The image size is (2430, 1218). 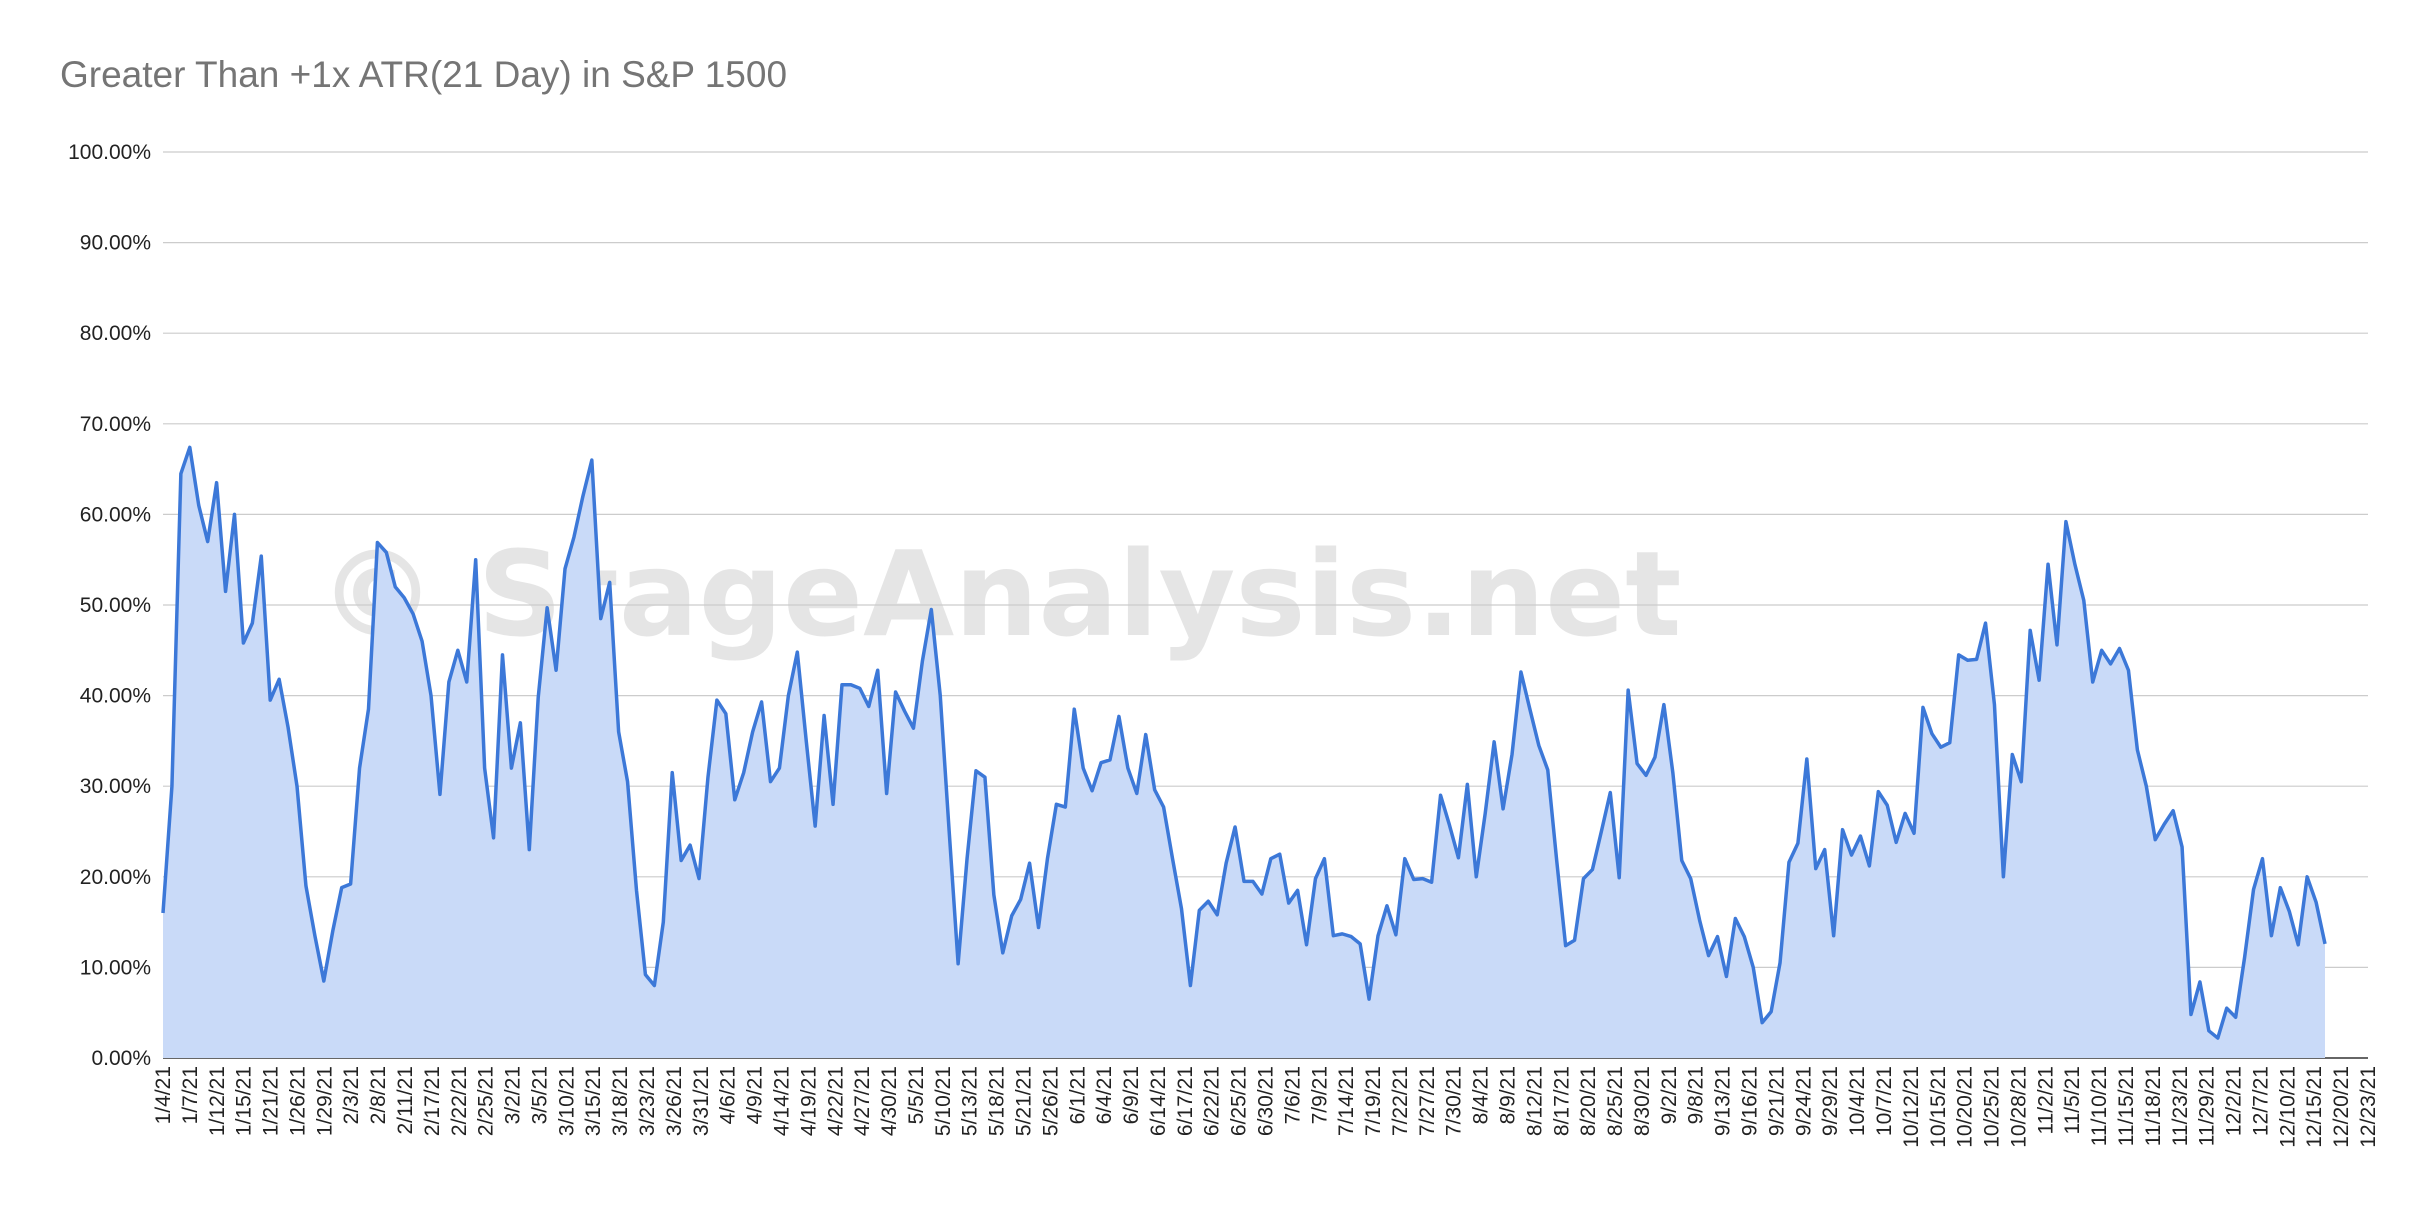 What do you see at coordinates (405, 1100) in the screenshot?
I see `x-tick-label: 2/11/21` at bounding box center [405, 1100].